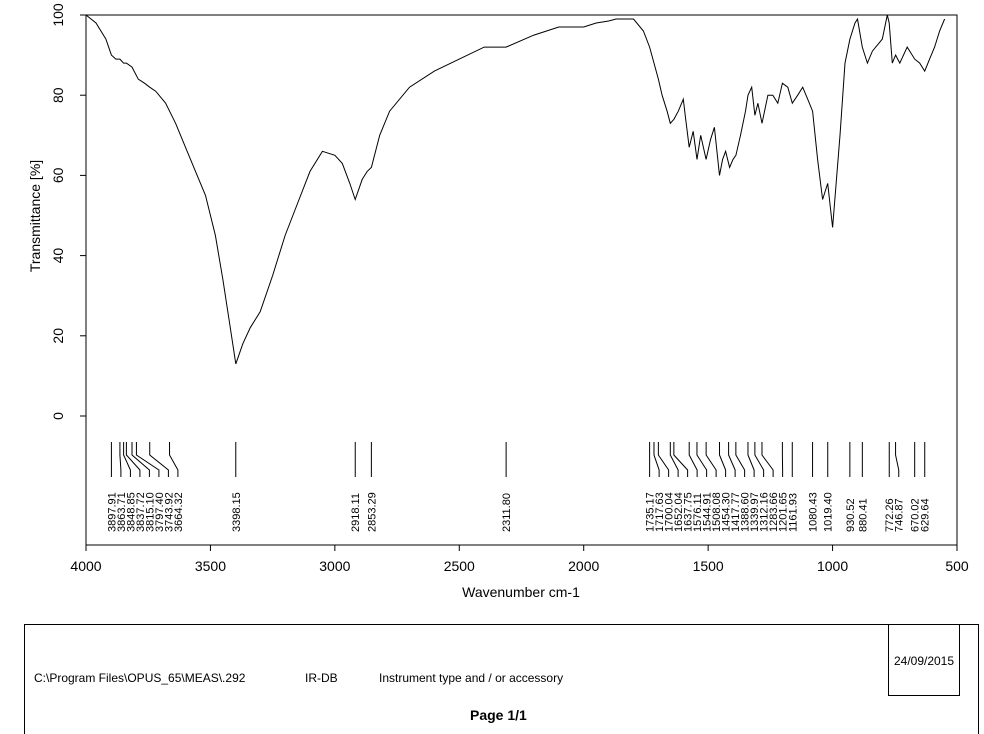  I want to click on x-tick-label: 4000, so click(85, 566).